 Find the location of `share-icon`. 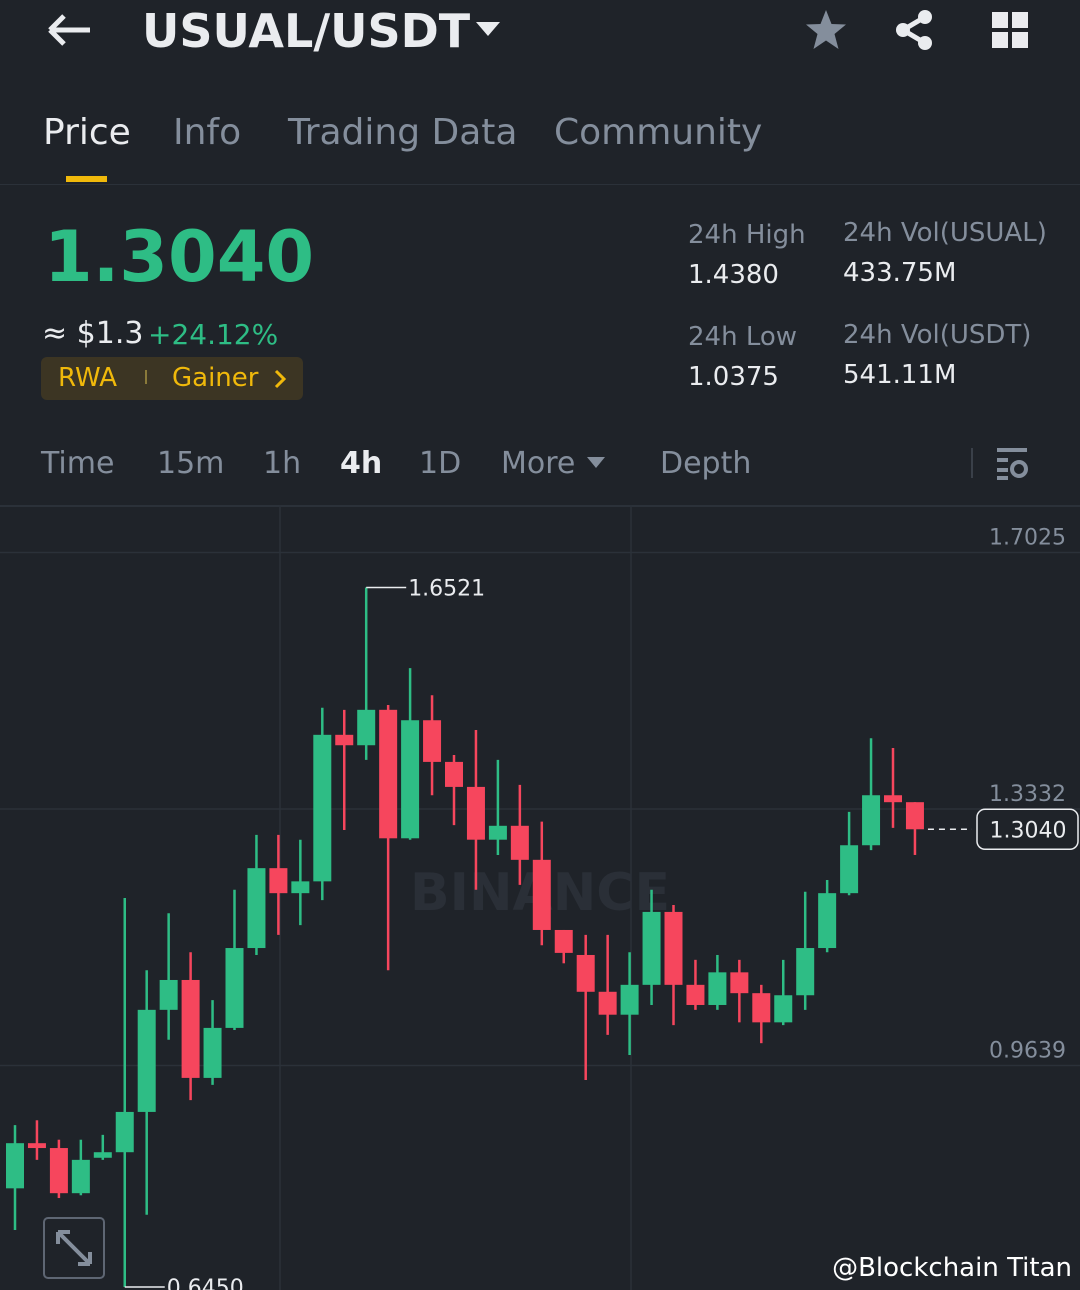

share-icon is located at coordinates (914, 30).